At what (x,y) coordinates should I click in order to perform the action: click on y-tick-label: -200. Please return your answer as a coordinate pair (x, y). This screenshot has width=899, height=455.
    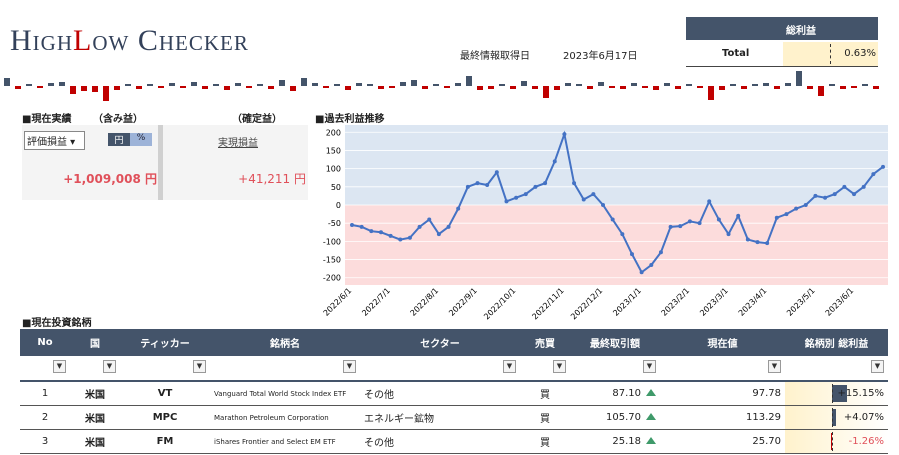
    Looking at the image, I should click on (332, 278).